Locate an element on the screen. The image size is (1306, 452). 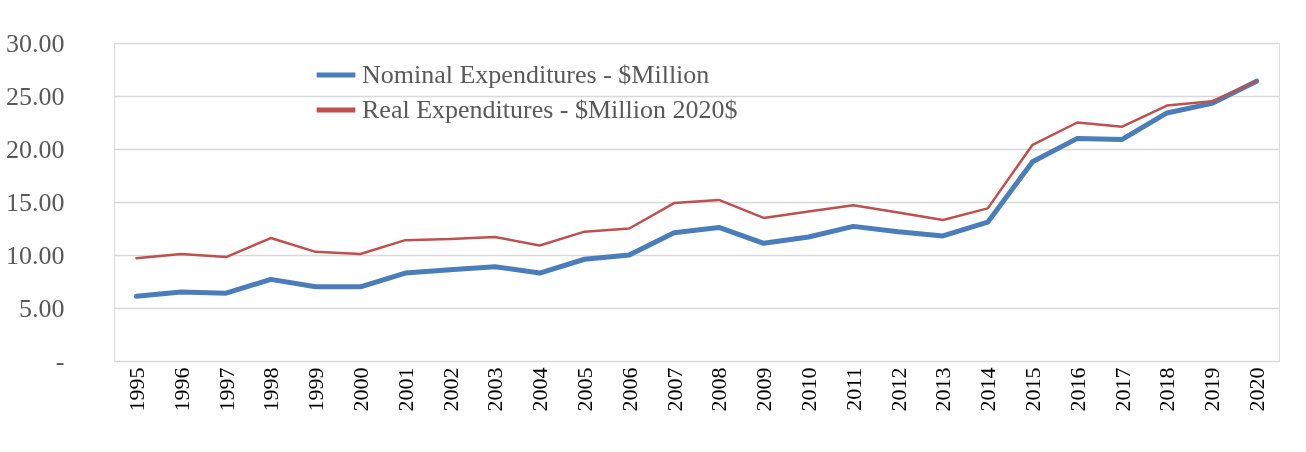
legend-label: Real Expenditures - $Million 2020$ is located at coordinates (550, 109).